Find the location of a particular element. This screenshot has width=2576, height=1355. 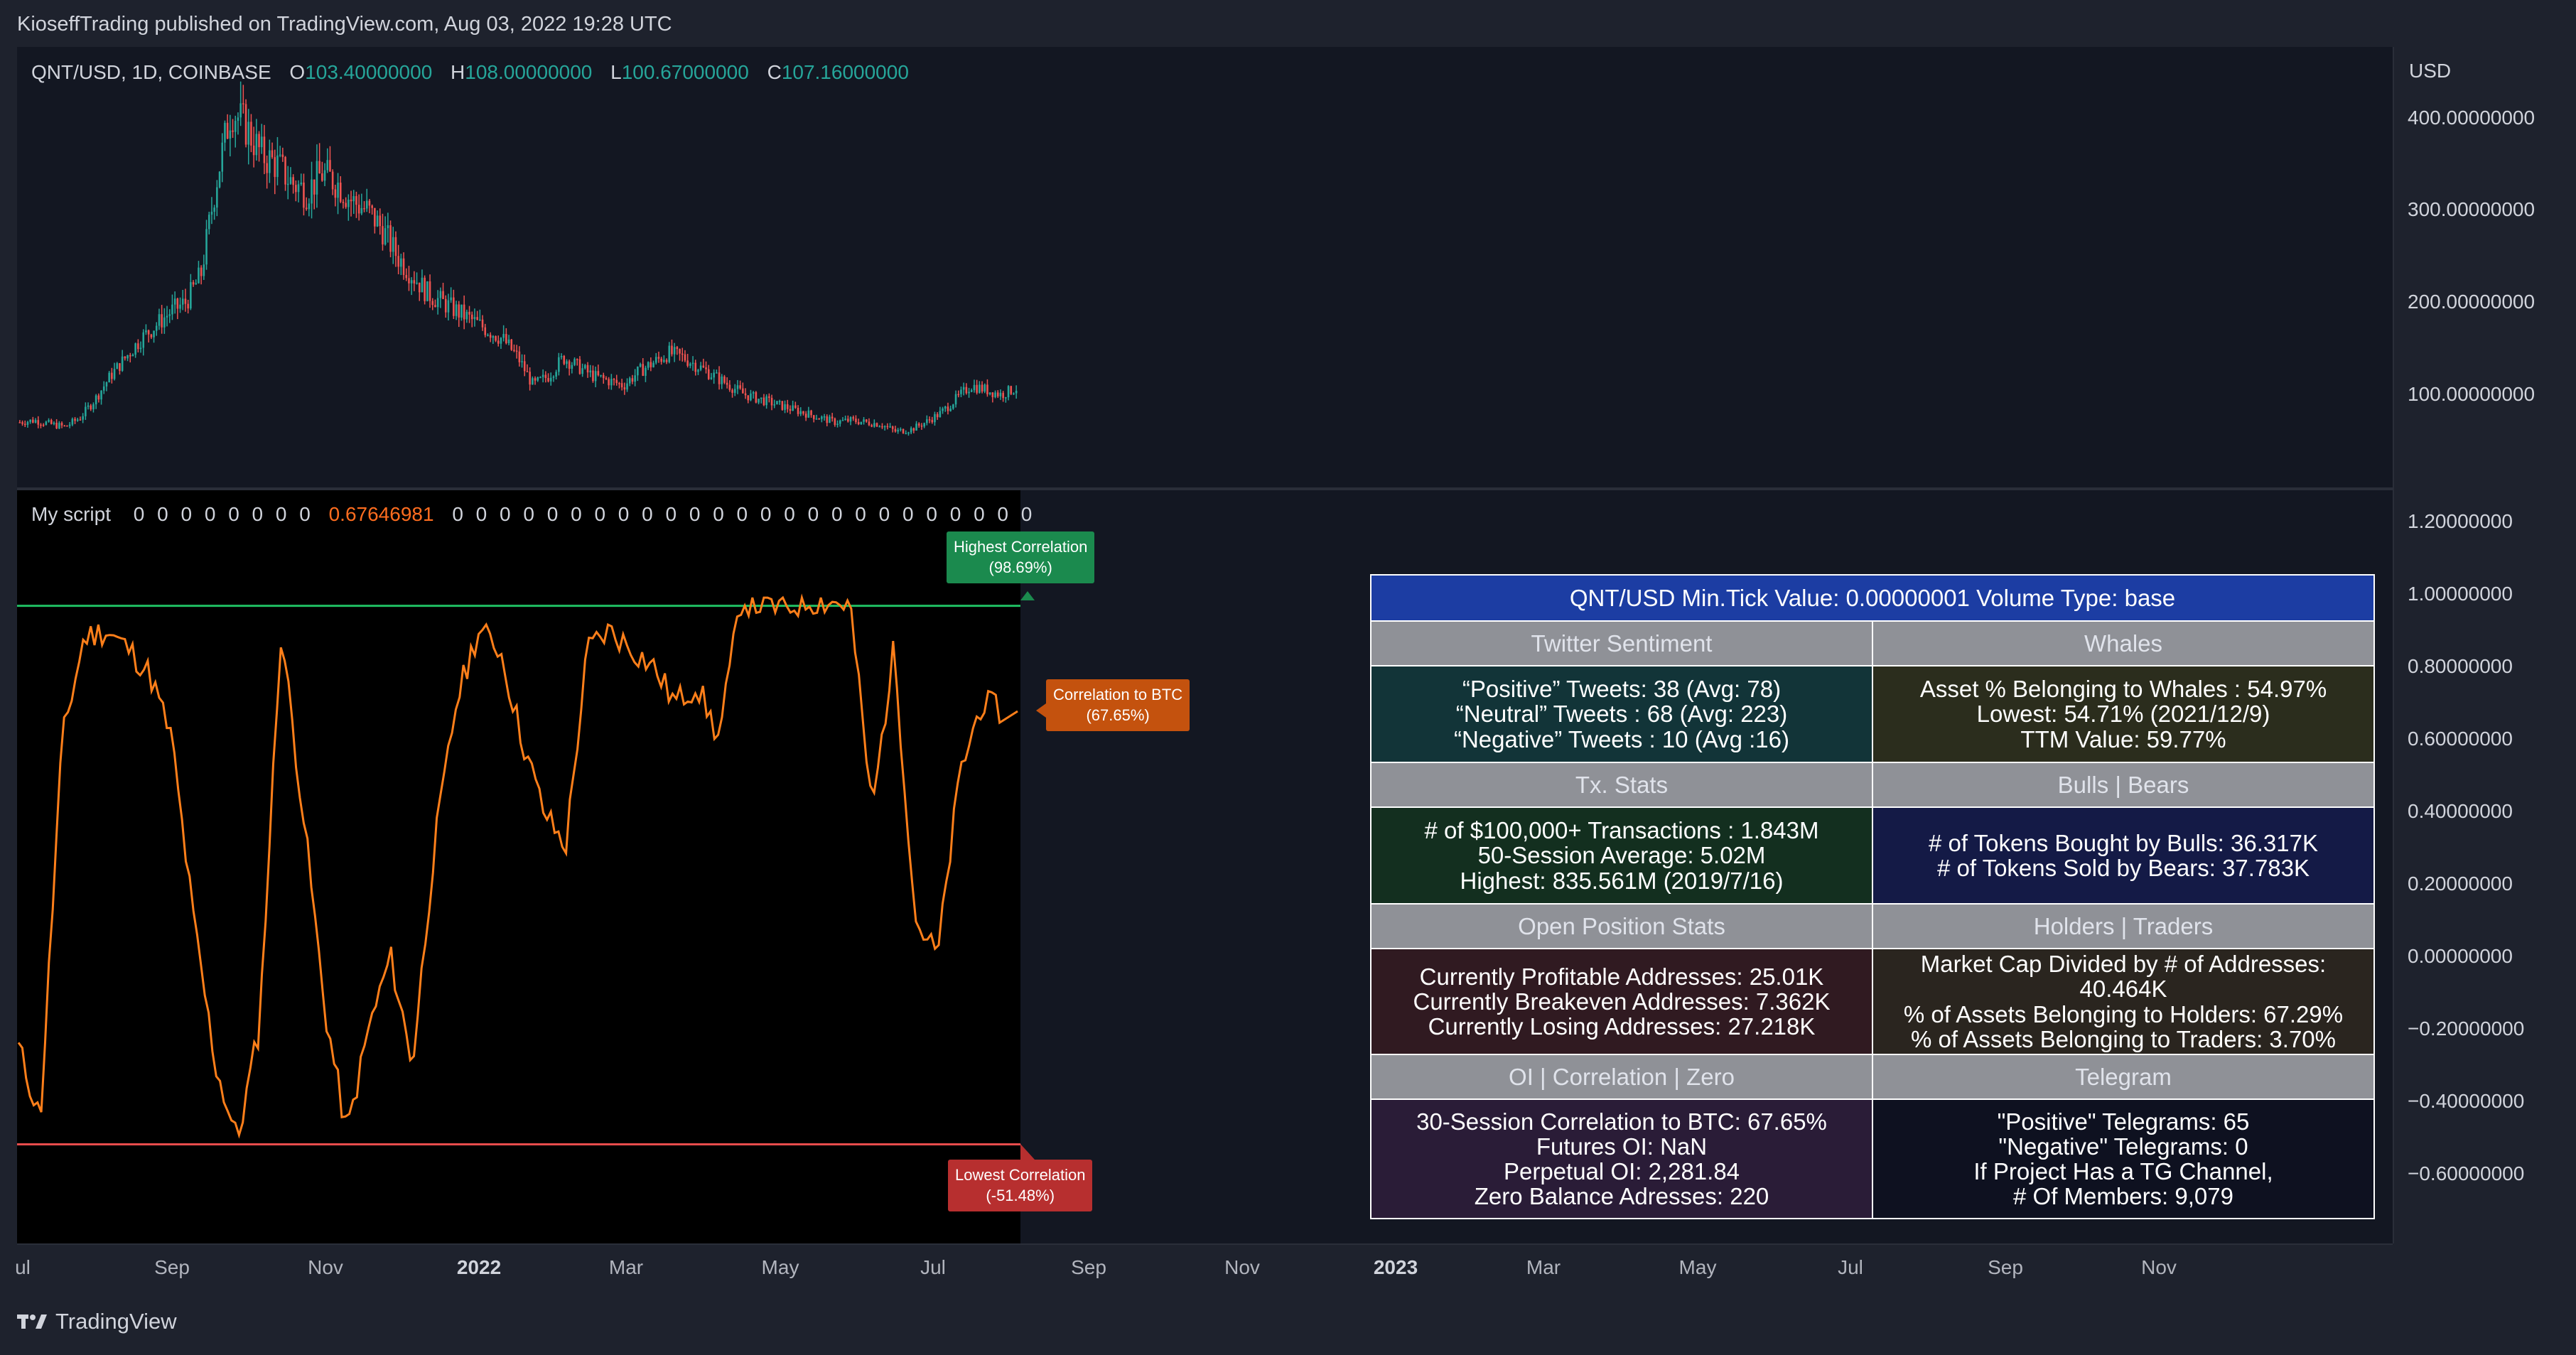

time-axis is located at coordinates (1205, 1268).